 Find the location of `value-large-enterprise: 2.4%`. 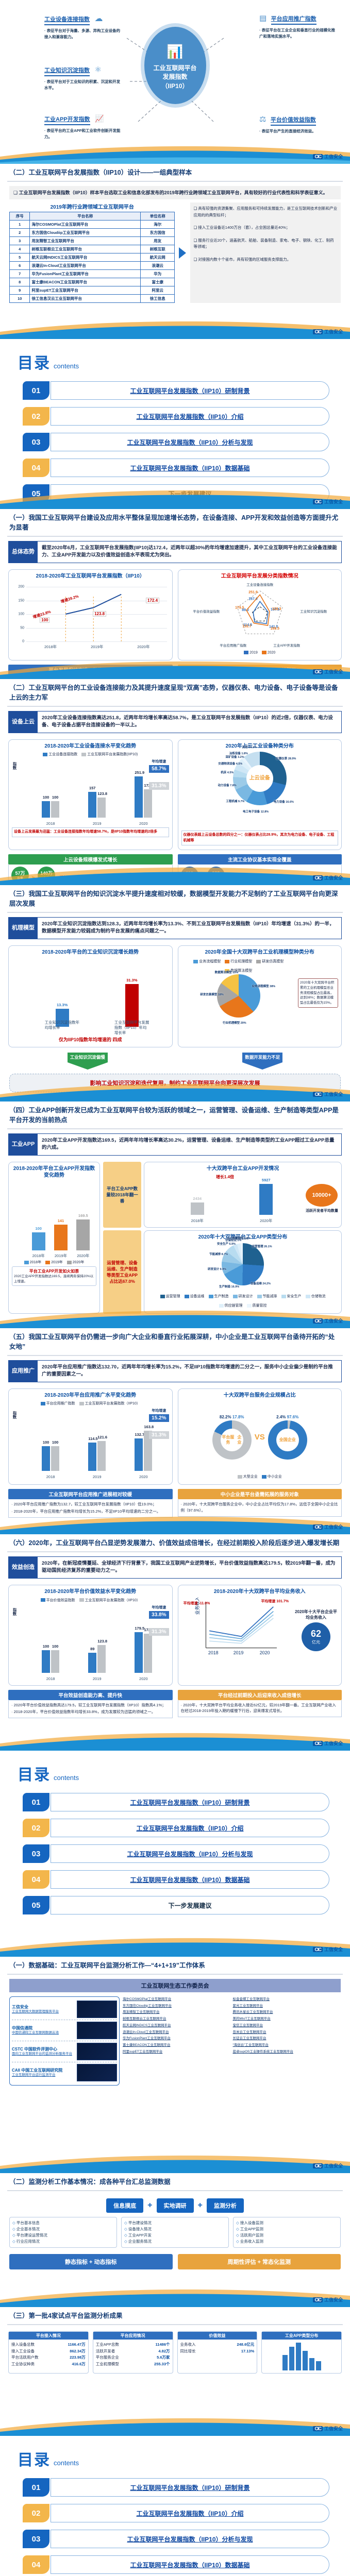

value-large-enterprise: 2.4% is located at coordinates (281, 1416).